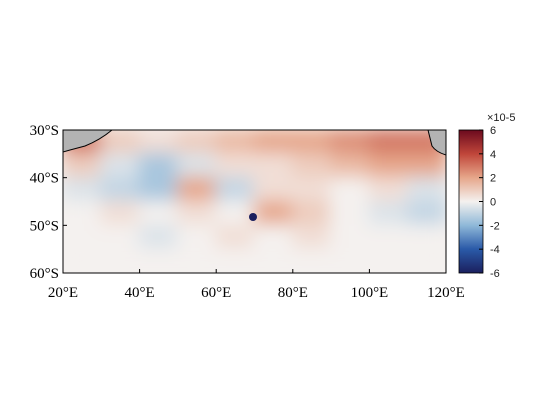  Describe the element at coordinates (44, 274) in the screenshot. I see `y-tick-label: 60°S` at that location.